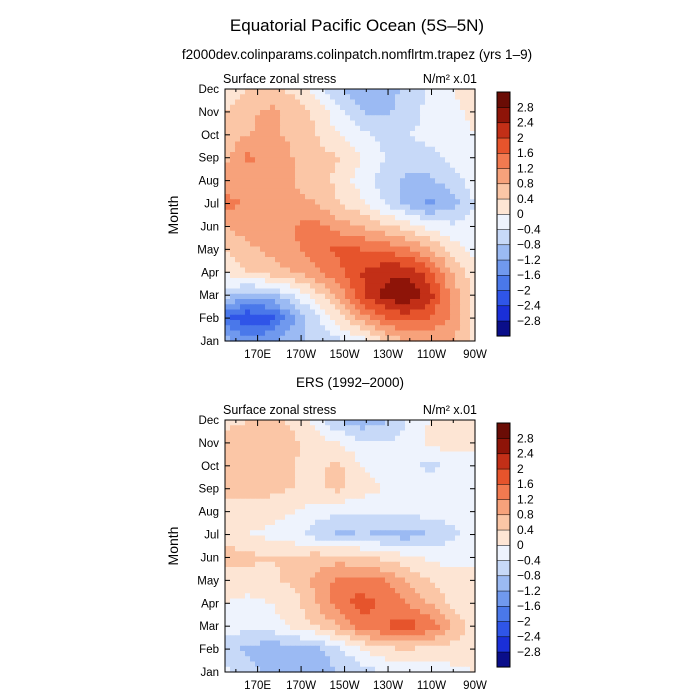  Describe the element at coordinates (173, 546) in the screenshot. I see `y-axis-label: Month` at that location.